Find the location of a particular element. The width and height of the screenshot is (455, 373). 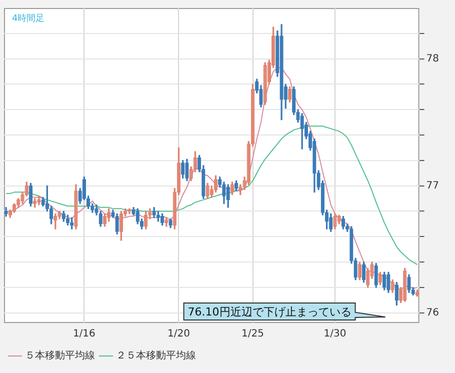

x-tick-label: 1/25 is located at coordinates (253, 334).